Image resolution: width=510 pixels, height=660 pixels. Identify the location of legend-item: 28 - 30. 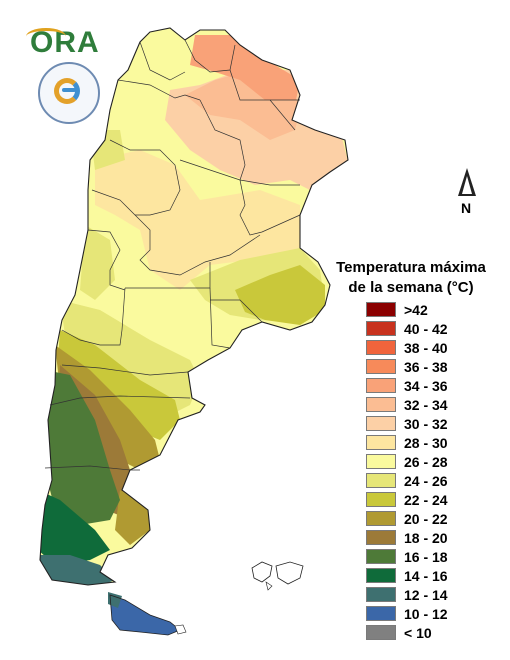
(407, 442).